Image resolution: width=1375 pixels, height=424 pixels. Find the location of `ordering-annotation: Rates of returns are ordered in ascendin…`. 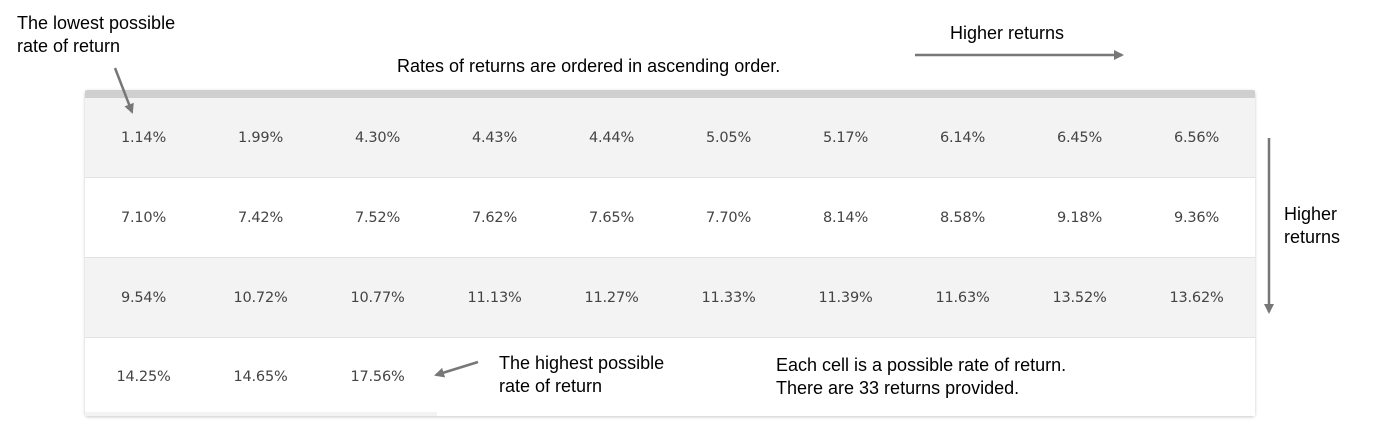

ordering-annotation: Rates of returns are ordered in ascendin… is located at coordinates (589, 66).